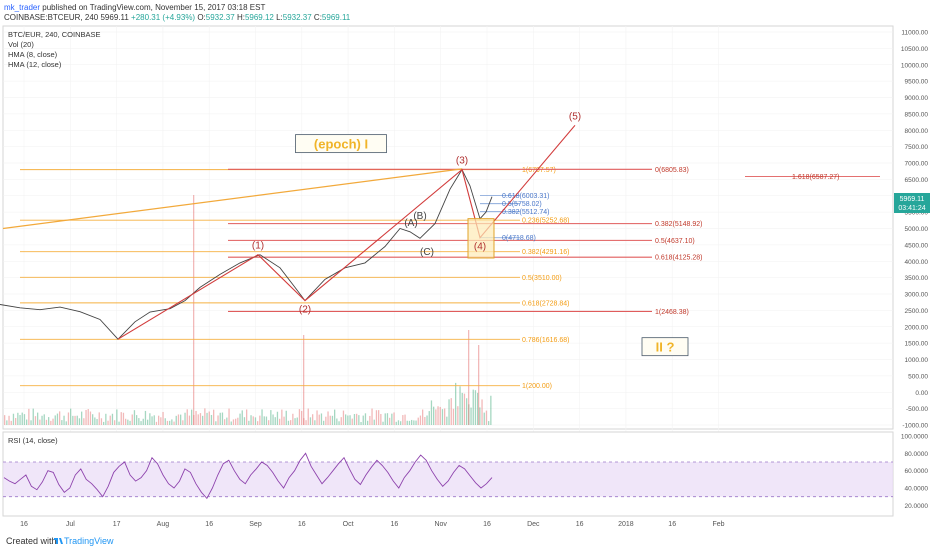  I want to click on legend-symbol: BTC/EUR, 240, COINBASE, so click(54, 34).